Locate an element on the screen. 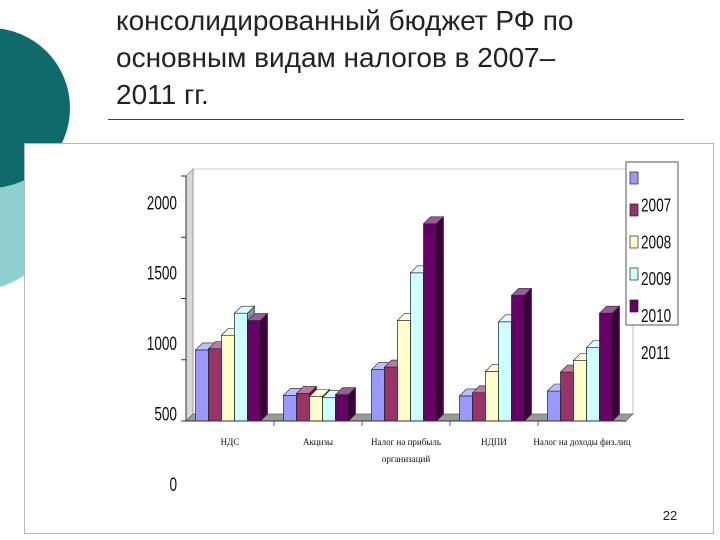  chart-side-wall is located at coordinates (189, 295).